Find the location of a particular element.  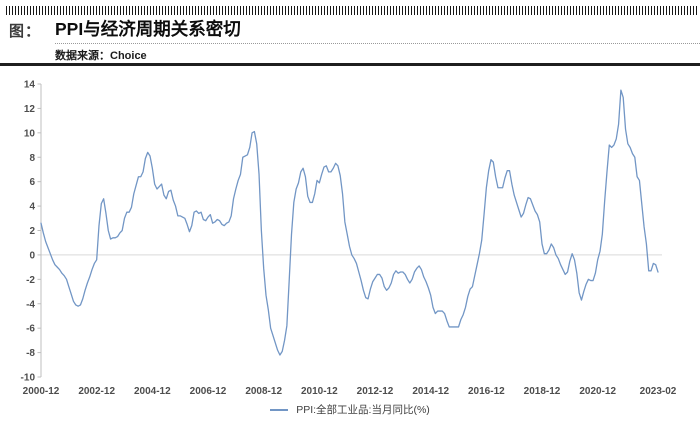

y-axis-tick-label: 10 is located at coordinates (30, 133).